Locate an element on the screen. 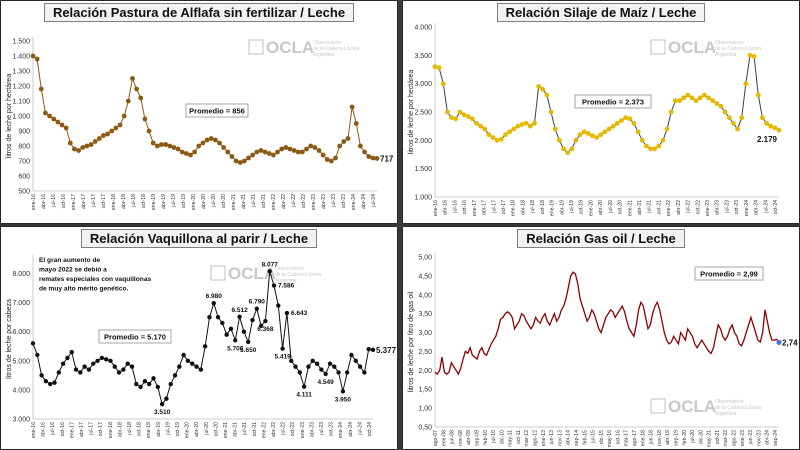  x-tick-label: may-21 is located at coordinates (710, 438).